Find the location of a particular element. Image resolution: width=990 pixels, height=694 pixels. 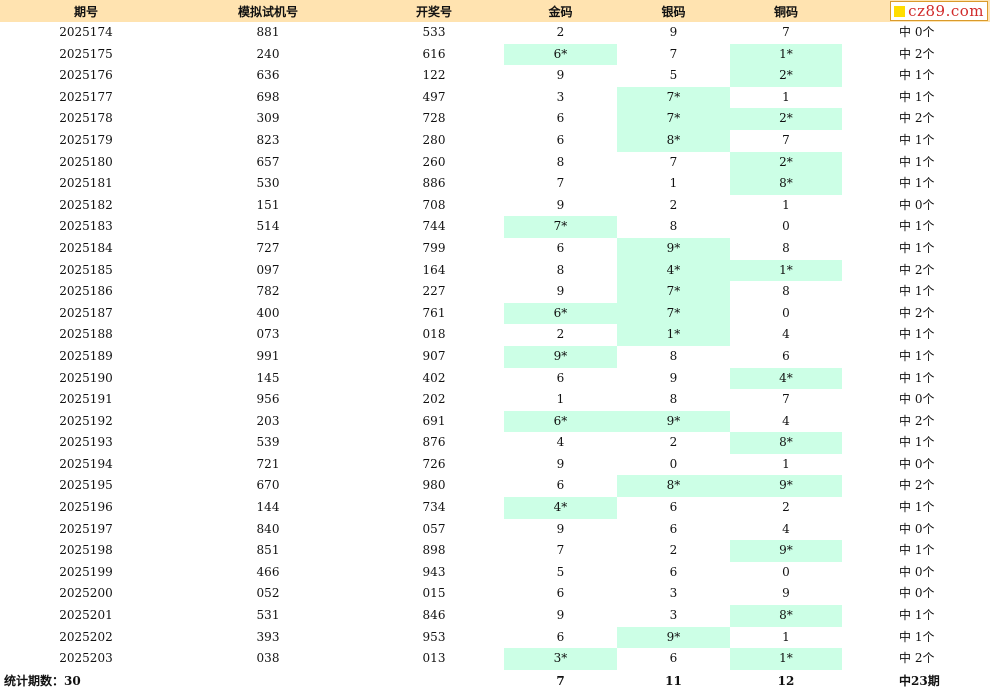

cell-draw-number: 876 is located at coordinates (434, 442).